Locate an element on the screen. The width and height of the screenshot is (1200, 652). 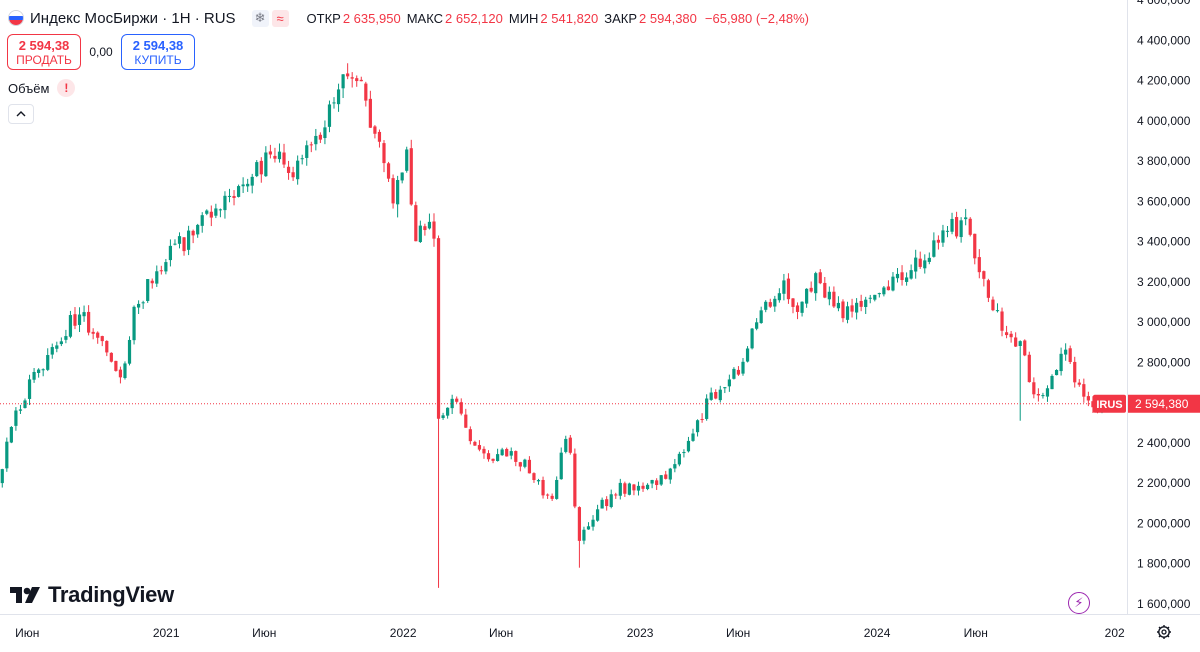
buy-label: КУПИТЬ is located at coordinates (158, 60).